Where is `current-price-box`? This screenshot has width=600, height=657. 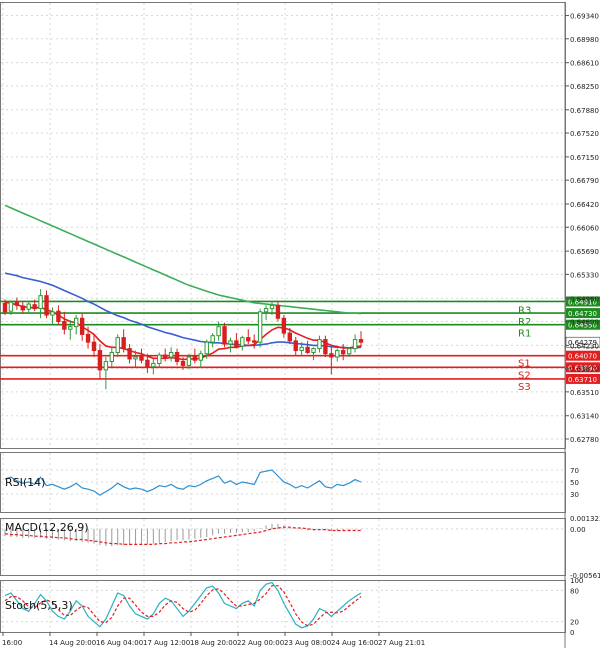 current-price-box is located at coordinates (582, 342).